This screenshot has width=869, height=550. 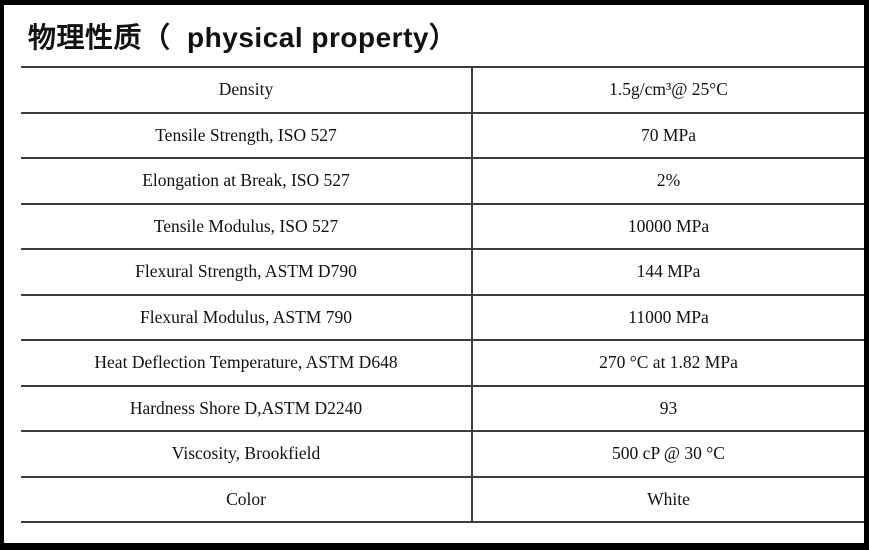 I want to click on property-cell: Hardness Shore D,ASTM D2240, so click(x=247, y=408).